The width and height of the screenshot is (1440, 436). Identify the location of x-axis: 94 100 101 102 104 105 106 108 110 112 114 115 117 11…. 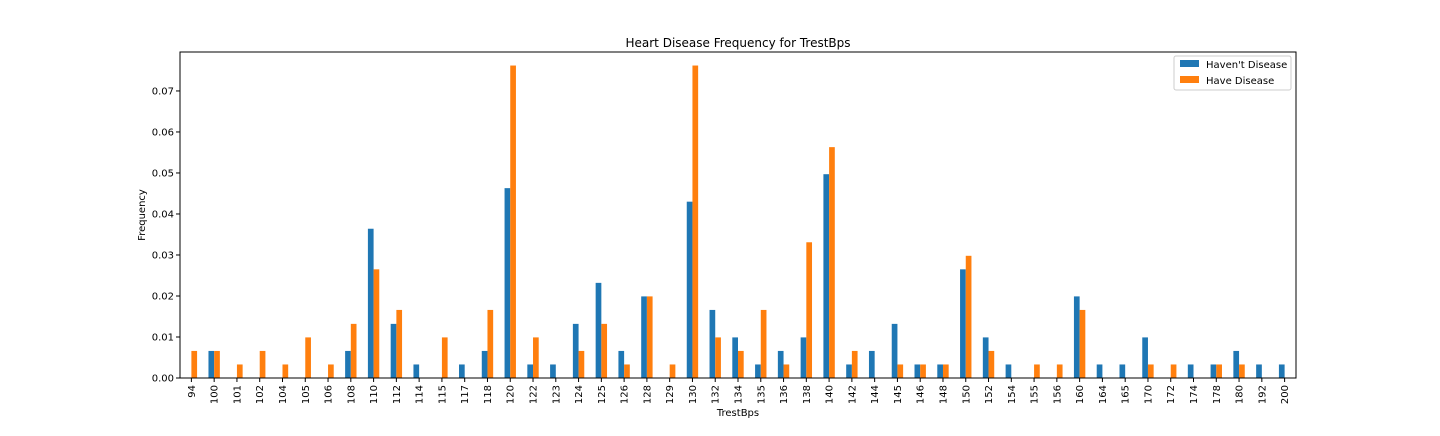
(739, 391).